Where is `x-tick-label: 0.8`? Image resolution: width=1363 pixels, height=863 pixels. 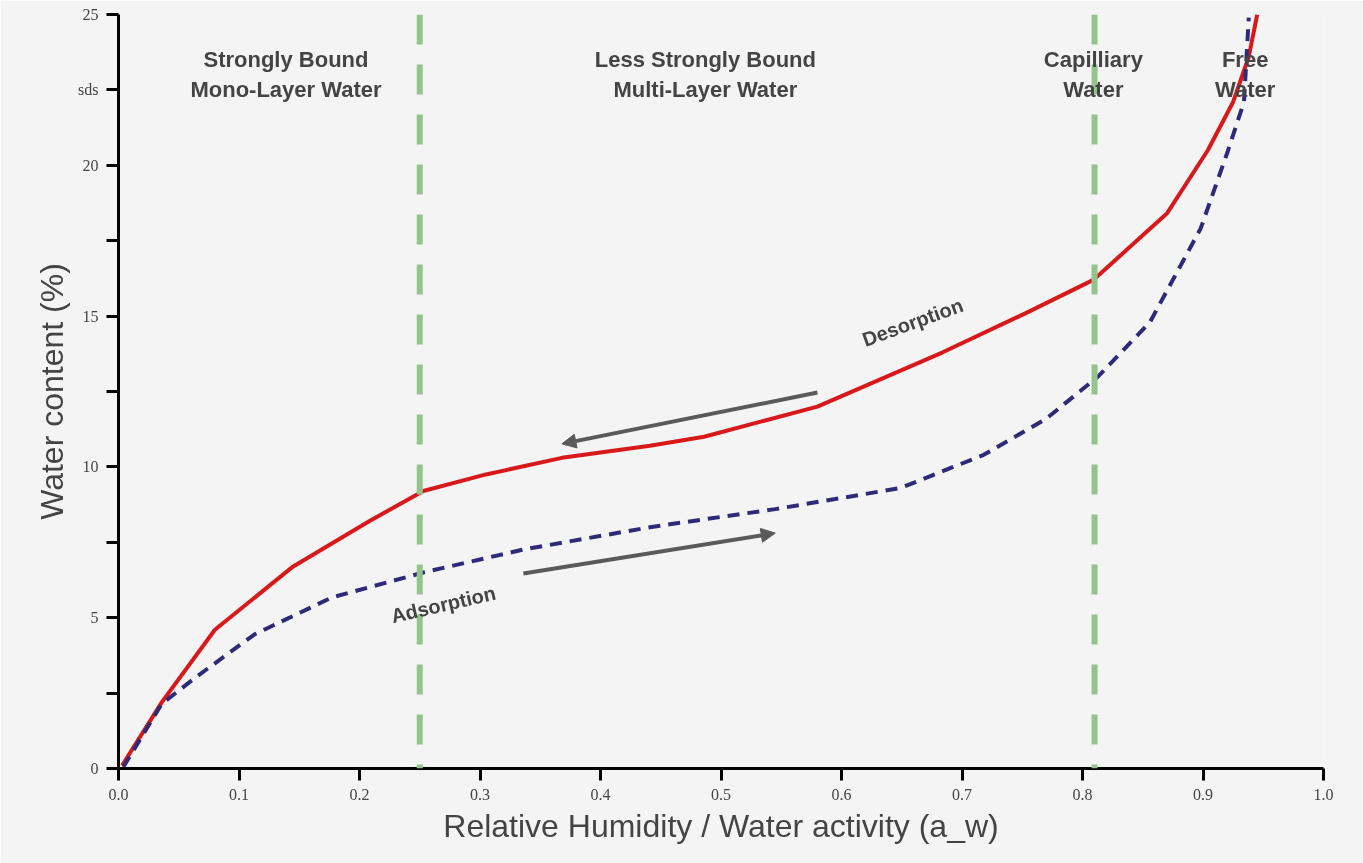 x-tick-label: 0.8 is located at coordinates (1082, 794).